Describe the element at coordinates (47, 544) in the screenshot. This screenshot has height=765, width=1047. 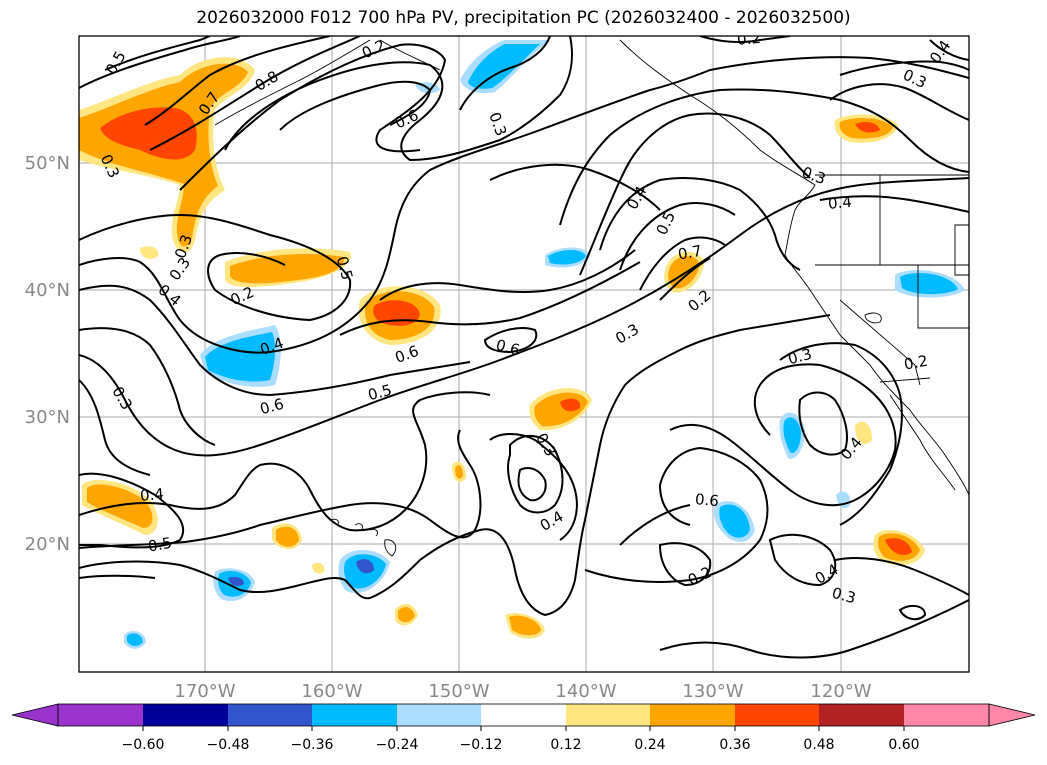
I see `lat-label: 20°N` at that location.